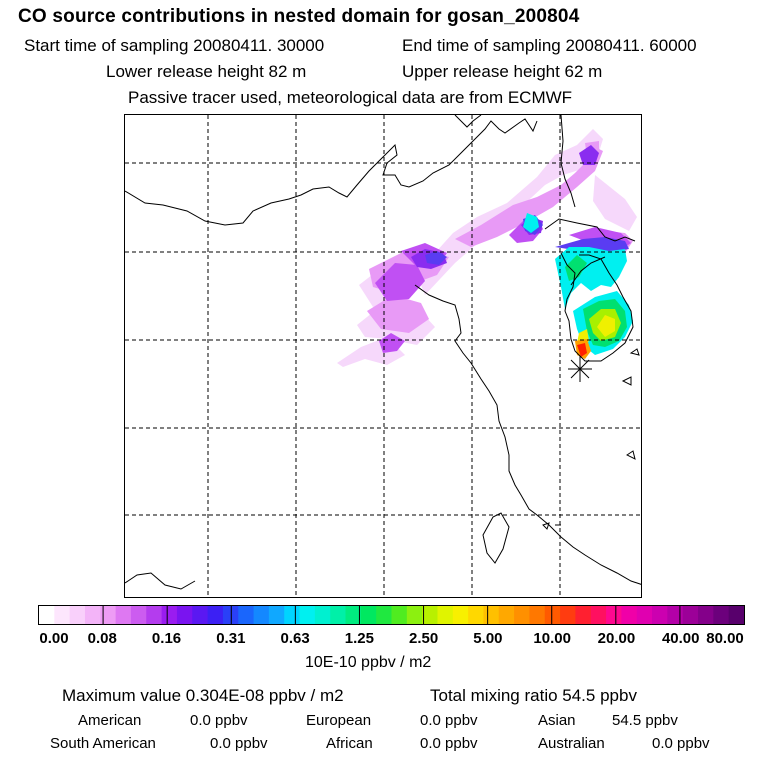 The width and height of the screenshot is (768, 768). What do you see at coordinates (203, 695) in the screenshot?
I see `maximum-value: Maximum value 0.304E-08 ppbv / m2` at bounding box center [203, 695].